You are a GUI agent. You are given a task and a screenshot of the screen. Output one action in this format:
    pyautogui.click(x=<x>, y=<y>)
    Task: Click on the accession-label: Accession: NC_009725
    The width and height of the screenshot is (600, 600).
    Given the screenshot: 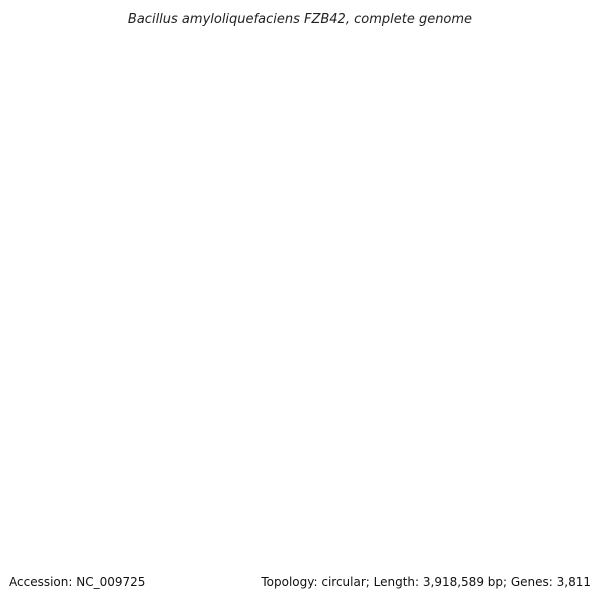 What is the action you would take?
    pyautogui.click(x=77, y=582)
    